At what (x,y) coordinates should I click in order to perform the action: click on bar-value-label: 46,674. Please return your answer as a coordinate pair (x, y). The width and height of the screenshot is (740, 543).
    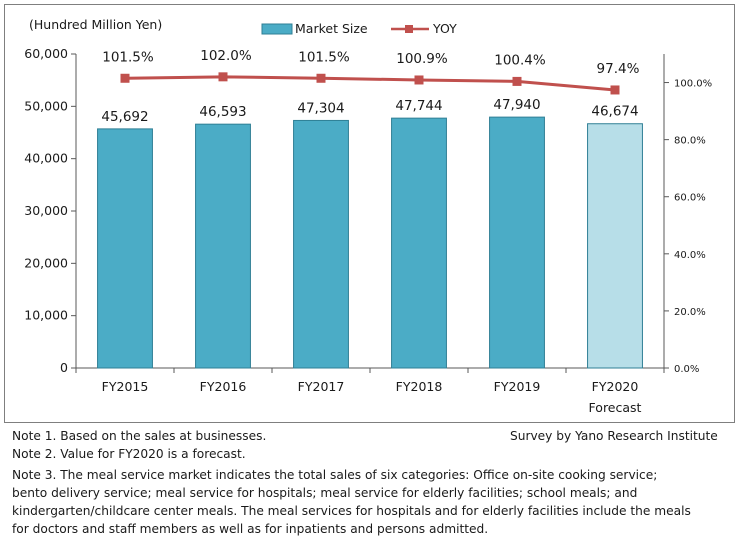
    Looking at the image, I should click on (614, 112).